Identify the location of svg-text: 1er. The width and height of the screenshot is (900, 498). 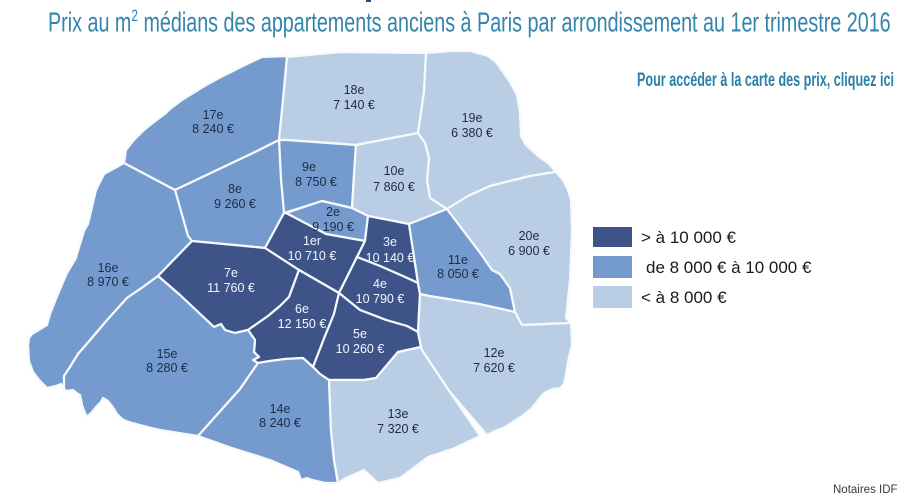
(312, 241).